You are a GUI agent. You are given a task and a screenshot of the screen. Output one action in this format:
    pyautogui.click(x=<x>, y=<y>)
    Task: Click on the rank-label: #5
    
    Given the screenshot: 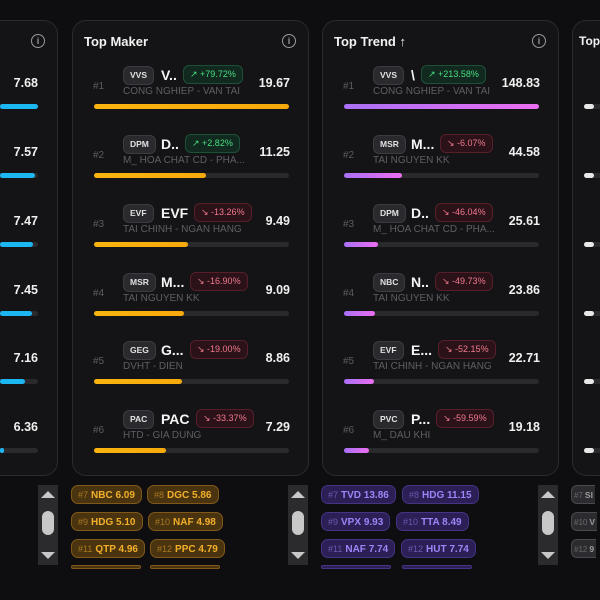 What is the action you would take?
    pyautogui.click(x=99, y=361)
    